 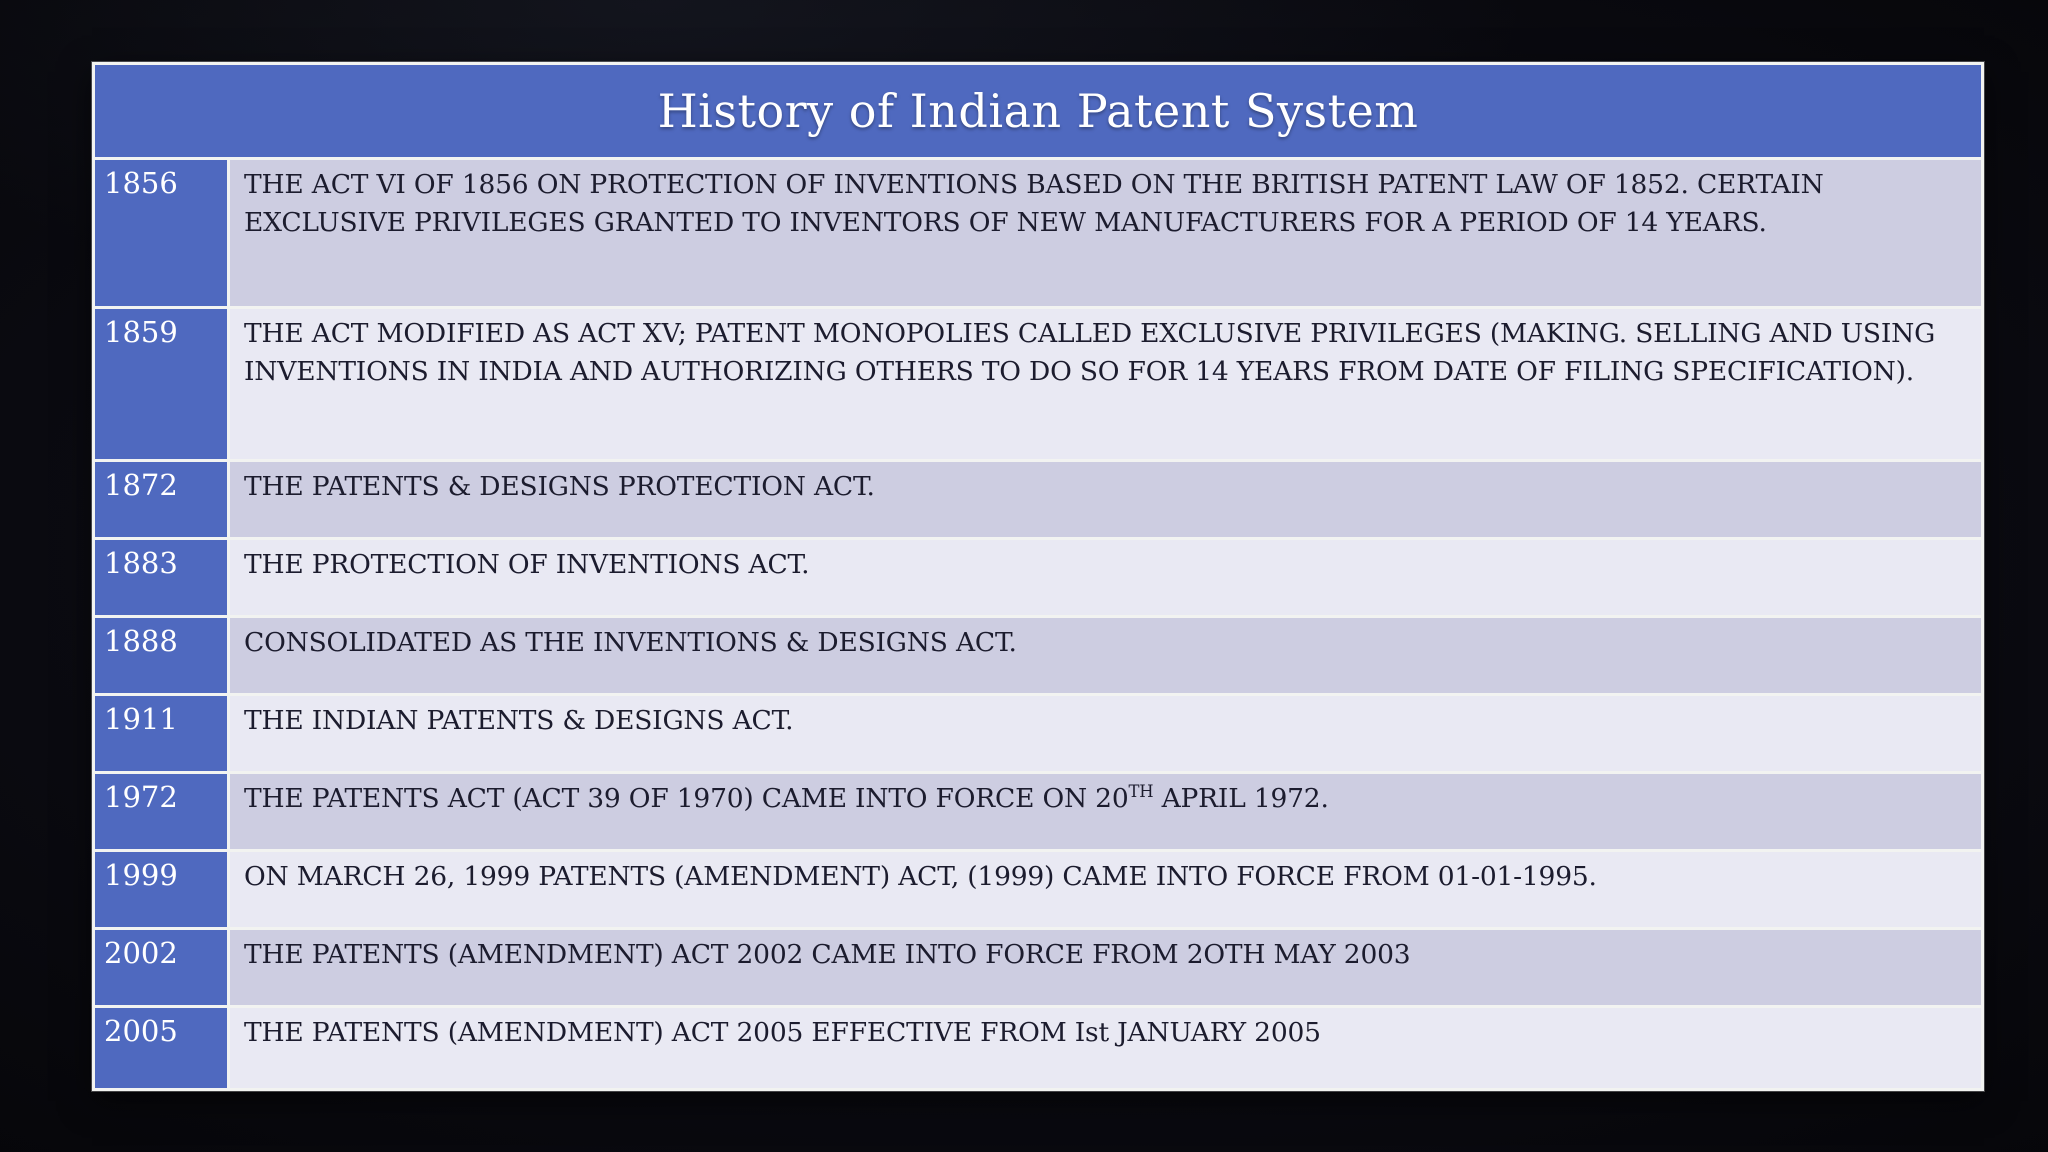 What do you see at coordinates (161, 733) in the screenshot?
I see `year-cell: 1911` at bounding box center [161, 733].